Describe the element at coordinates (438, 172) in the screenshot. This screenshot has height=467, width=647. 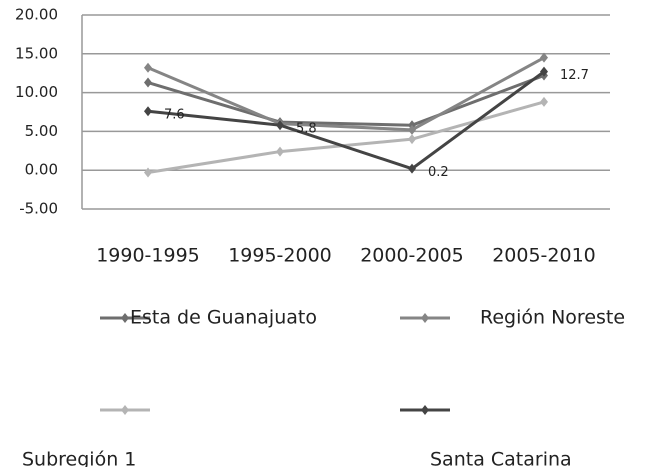
I see `value-label: 0.2` at that location.